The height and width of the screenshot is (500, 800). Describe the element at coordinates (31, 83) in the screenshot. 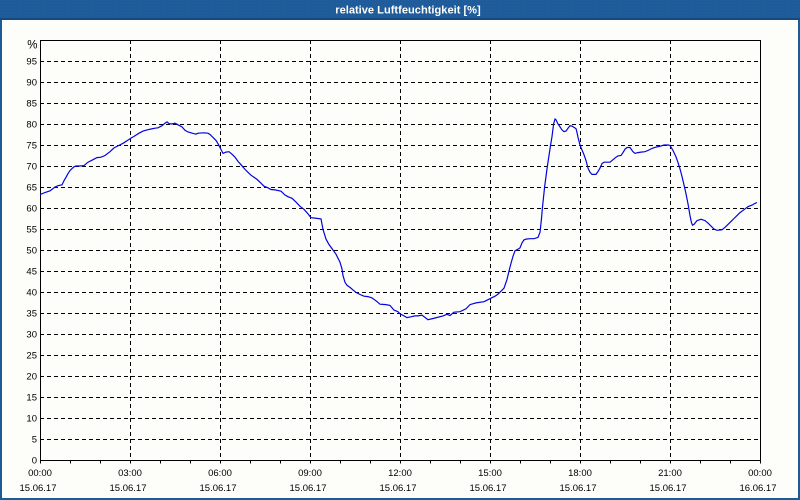

I see `svg-text: 90` at that location.